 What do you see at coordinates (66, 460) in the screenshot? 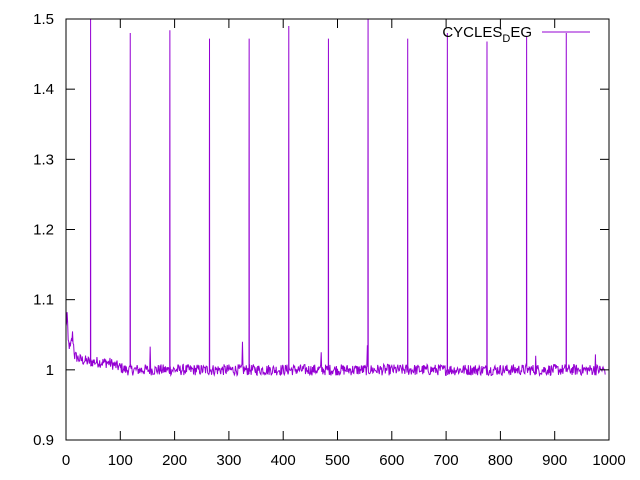
I see `x-tick-label: 0` at bounding box center [66, 460].